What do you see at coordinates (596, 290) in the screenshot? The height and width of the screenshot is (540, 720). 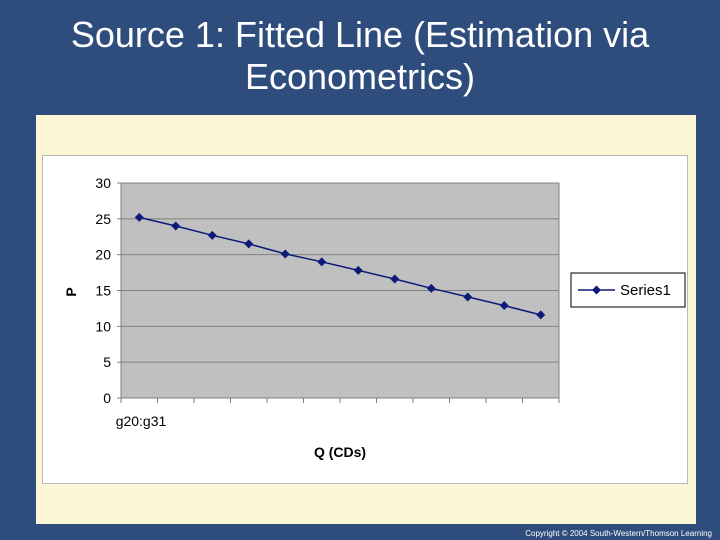 I see `legend-marker` at bounding box center [596, 290].